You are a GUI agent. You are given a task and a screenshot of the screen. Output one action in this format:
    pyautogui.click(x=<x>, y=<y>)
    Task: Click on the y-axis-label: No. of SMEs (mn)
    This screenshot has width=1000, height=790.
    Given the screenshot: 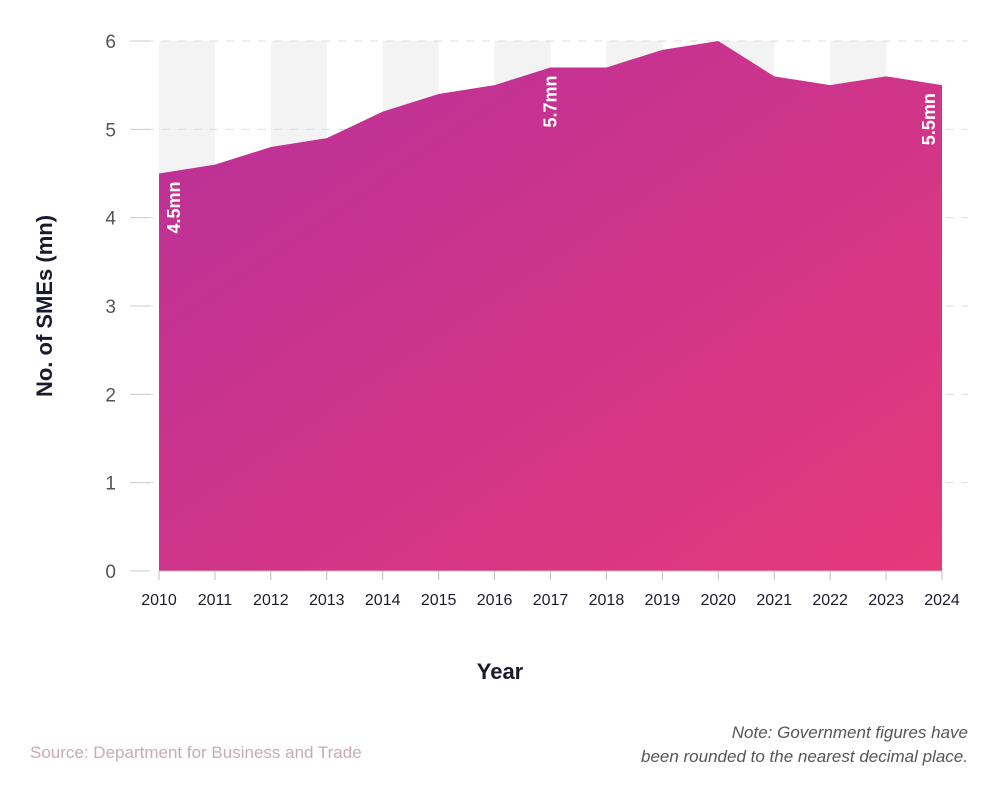 What is the action you would take?
    pyautogui.click(x=44, y=306)
    